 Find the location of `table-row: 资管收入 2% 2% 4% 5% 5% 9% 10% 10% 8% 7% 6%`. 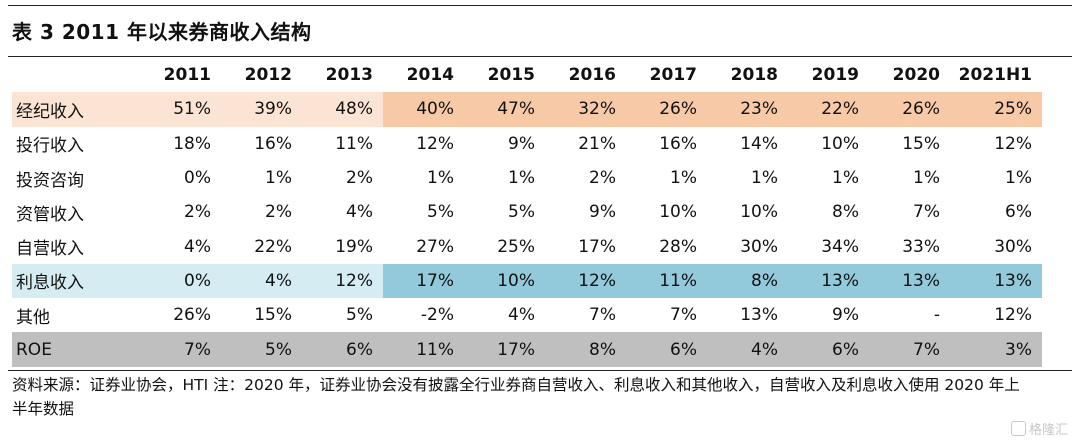

table-row: 资管收入 2% 2% 4% 5% 5% 9% 10% 10% 8% 7% 6% is located at coordinates (527, 212).